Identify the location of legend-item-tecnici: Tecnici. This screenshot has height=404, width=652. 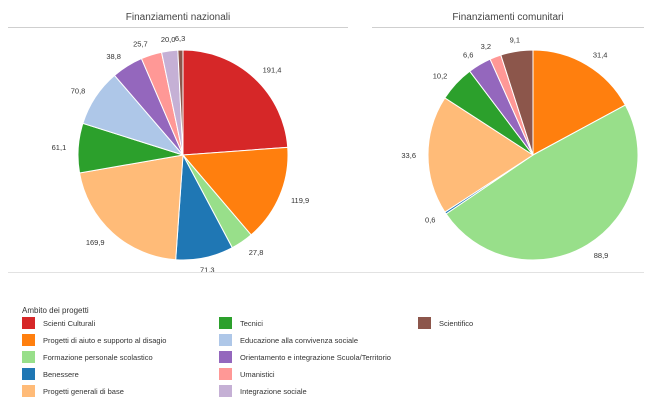
(241, 323).